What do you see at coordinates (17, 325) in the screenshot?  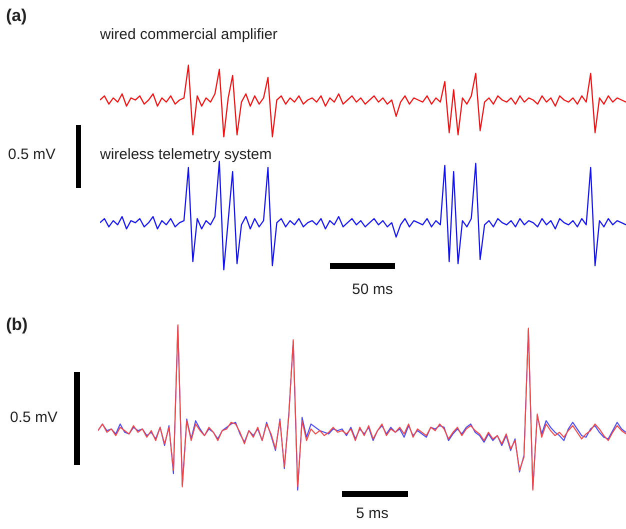 I see `chart-title: (b)` at bounding box center [17, 325].